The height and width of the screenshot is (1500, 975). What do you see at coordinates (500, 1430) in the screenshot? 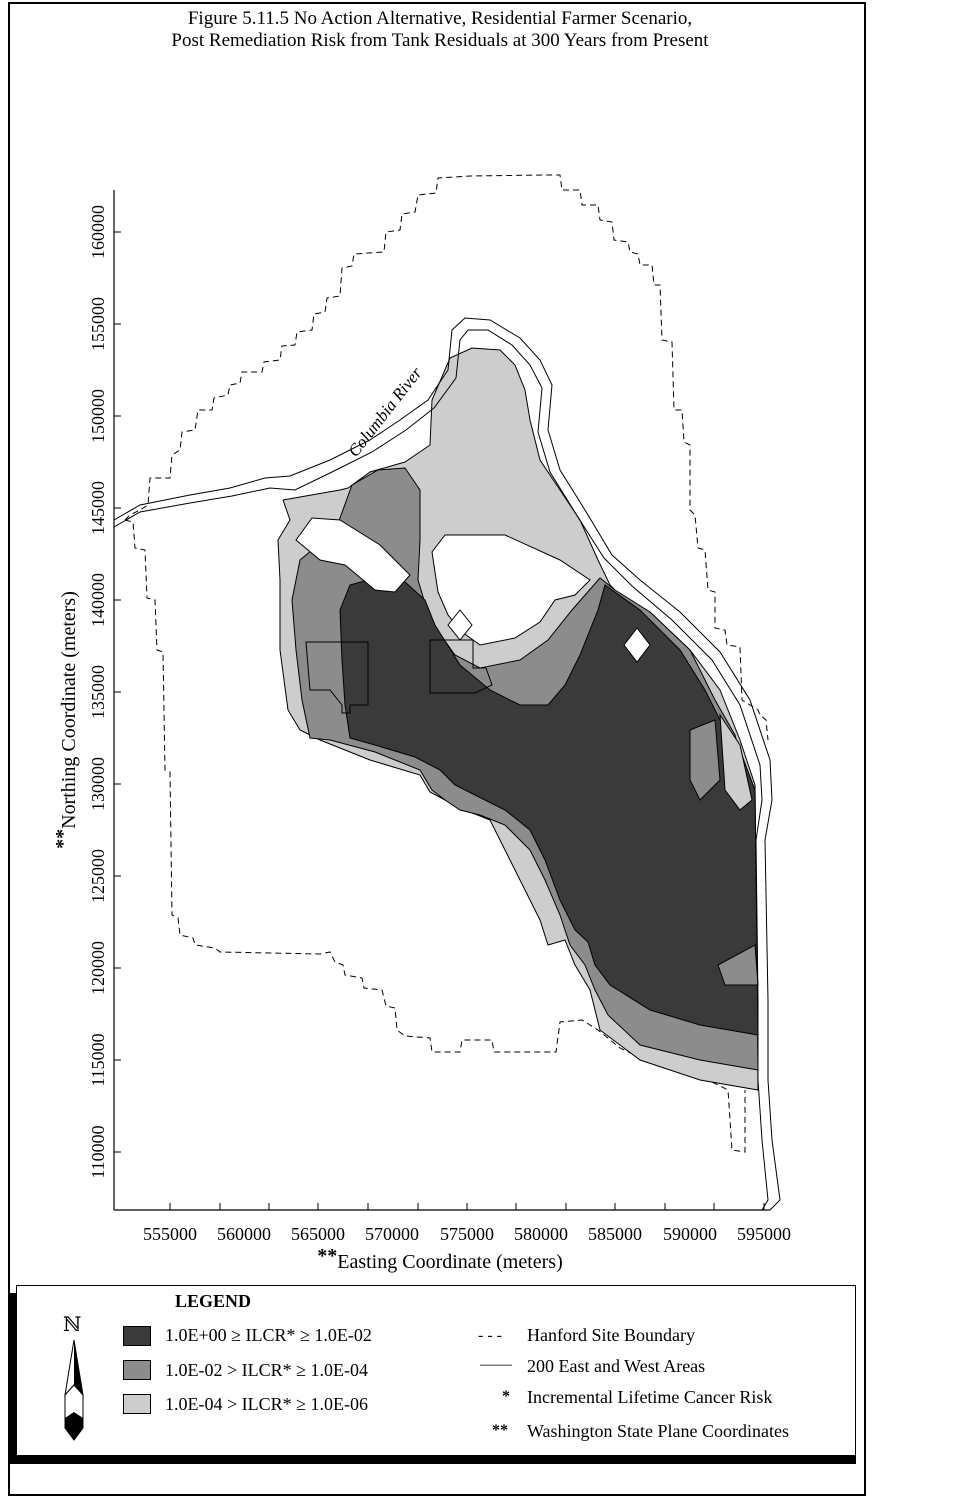
I see `legend-symbol-double-asterisk: **` at bounding box center [500, 1430].